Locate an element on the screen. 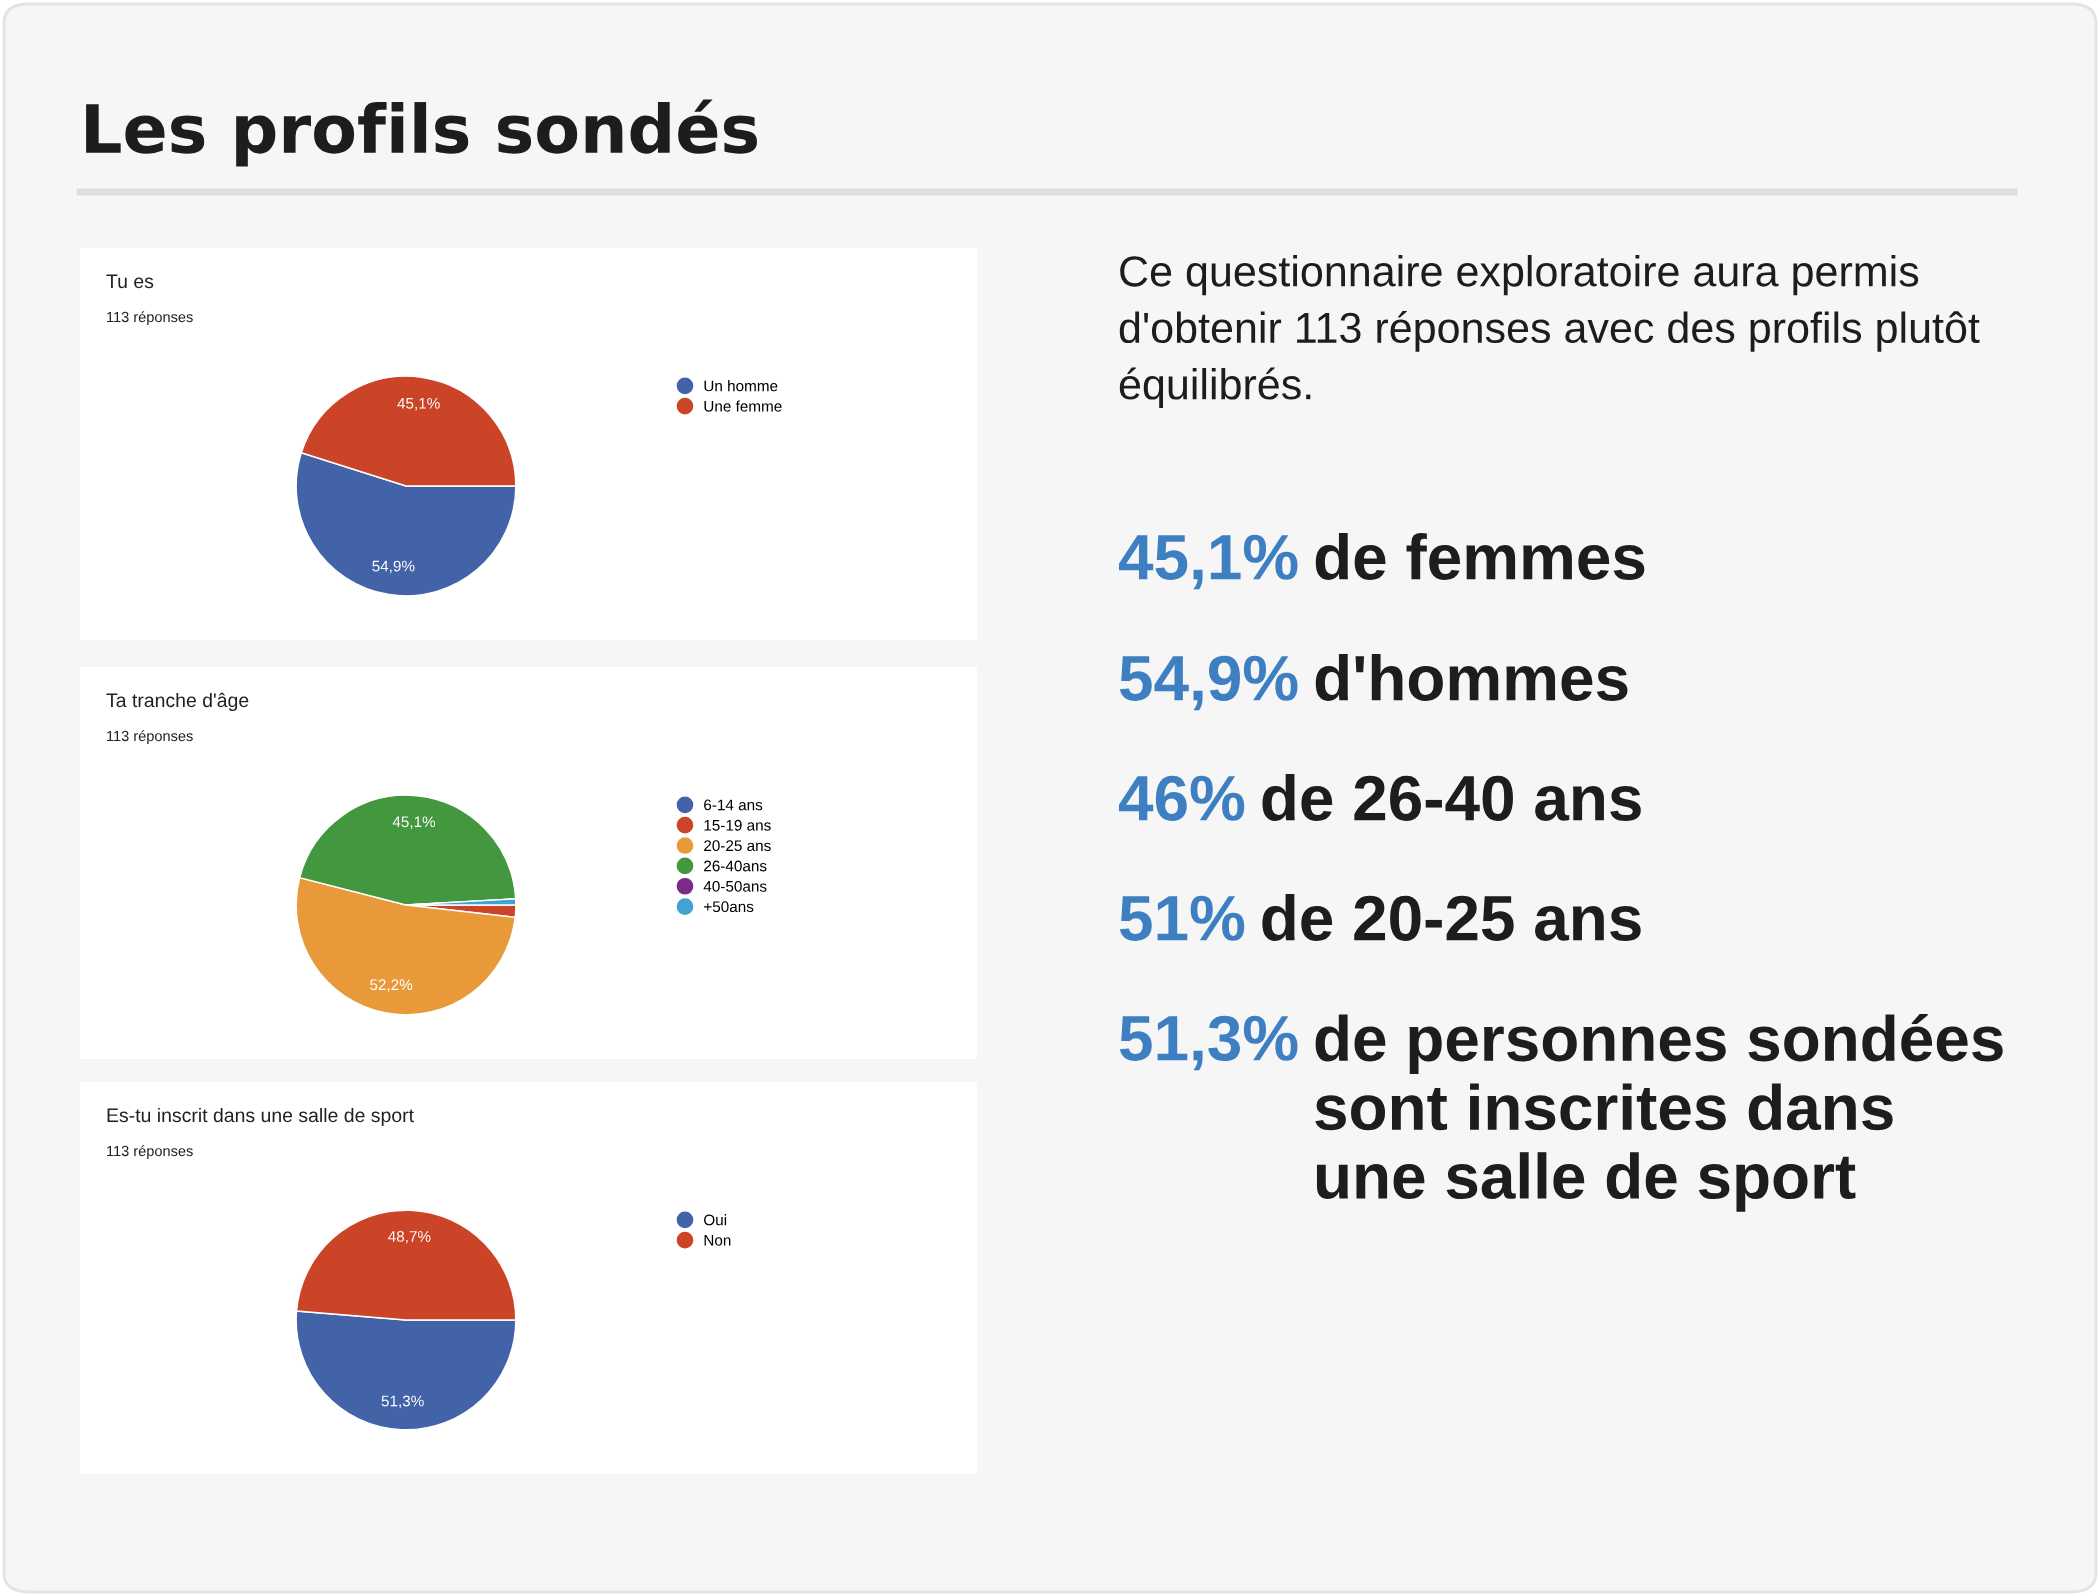 The width and height of the screenshot is (2100, 1596). legend-label: 20-25 ans is located at coordinates (737, 846).